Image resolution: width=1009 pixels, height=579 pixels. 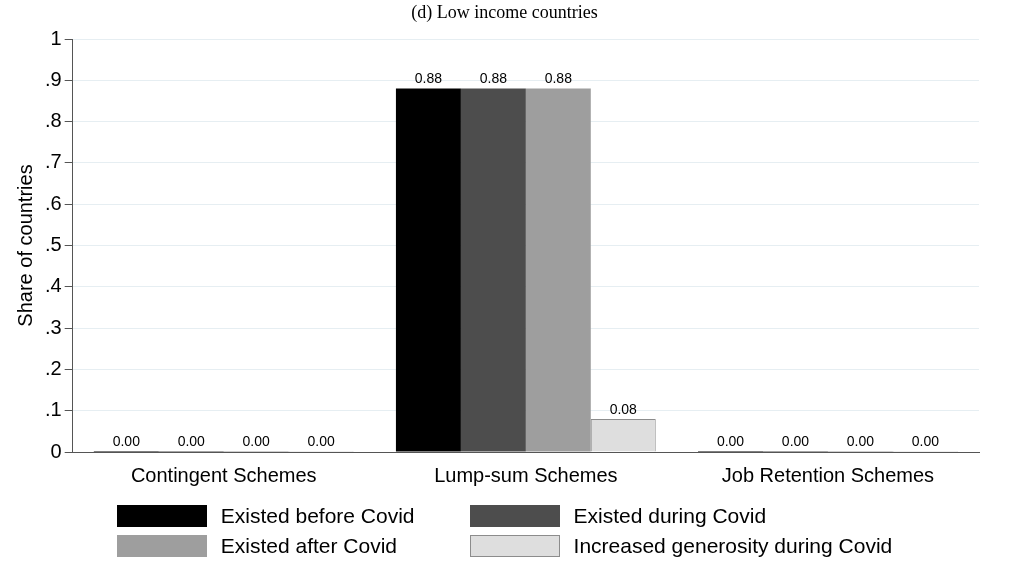 I want to click on chart-title: (d) Low income countries, so click(x=504, y=12).